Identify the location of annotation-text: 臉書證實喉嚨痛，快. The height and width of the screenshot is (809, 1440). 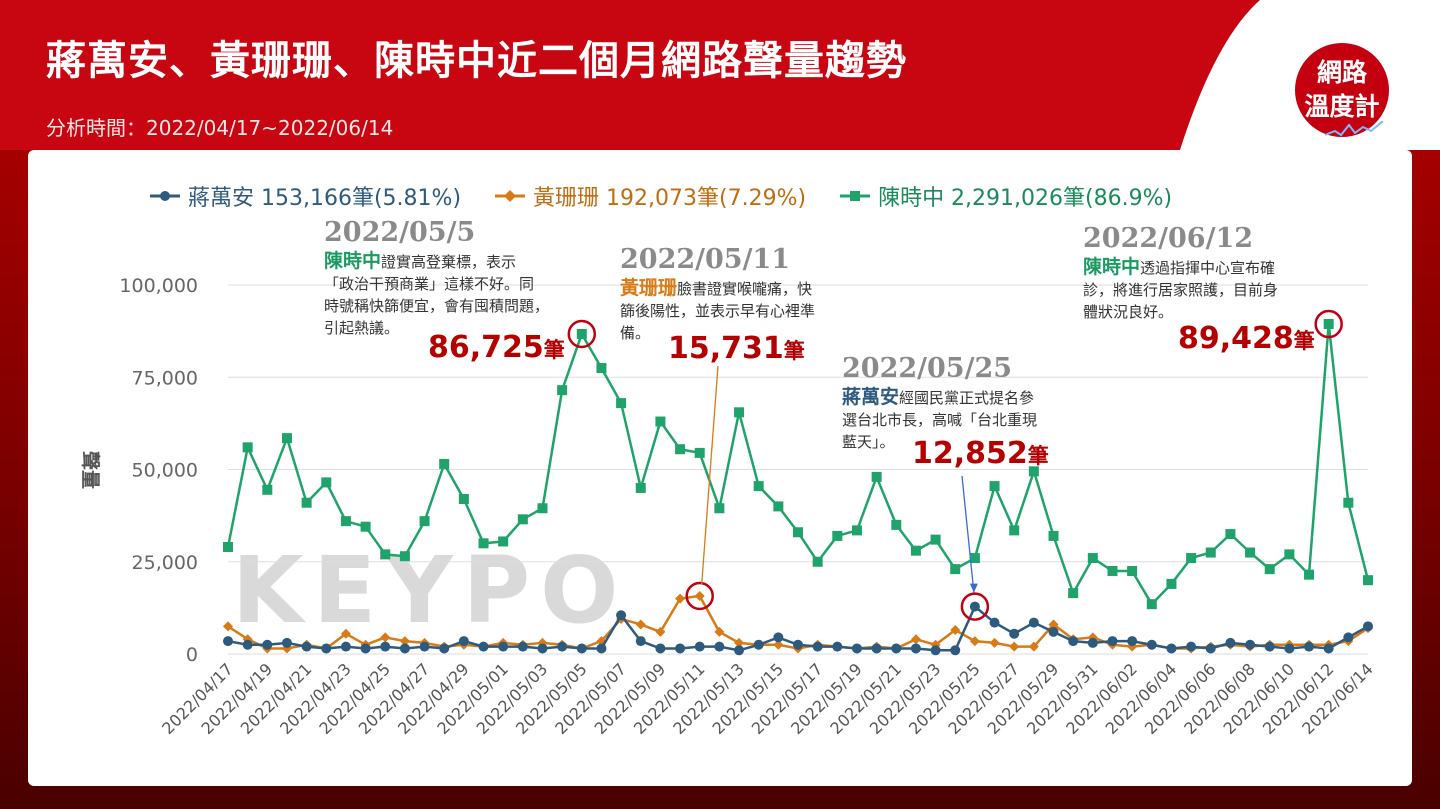
(745, 289).